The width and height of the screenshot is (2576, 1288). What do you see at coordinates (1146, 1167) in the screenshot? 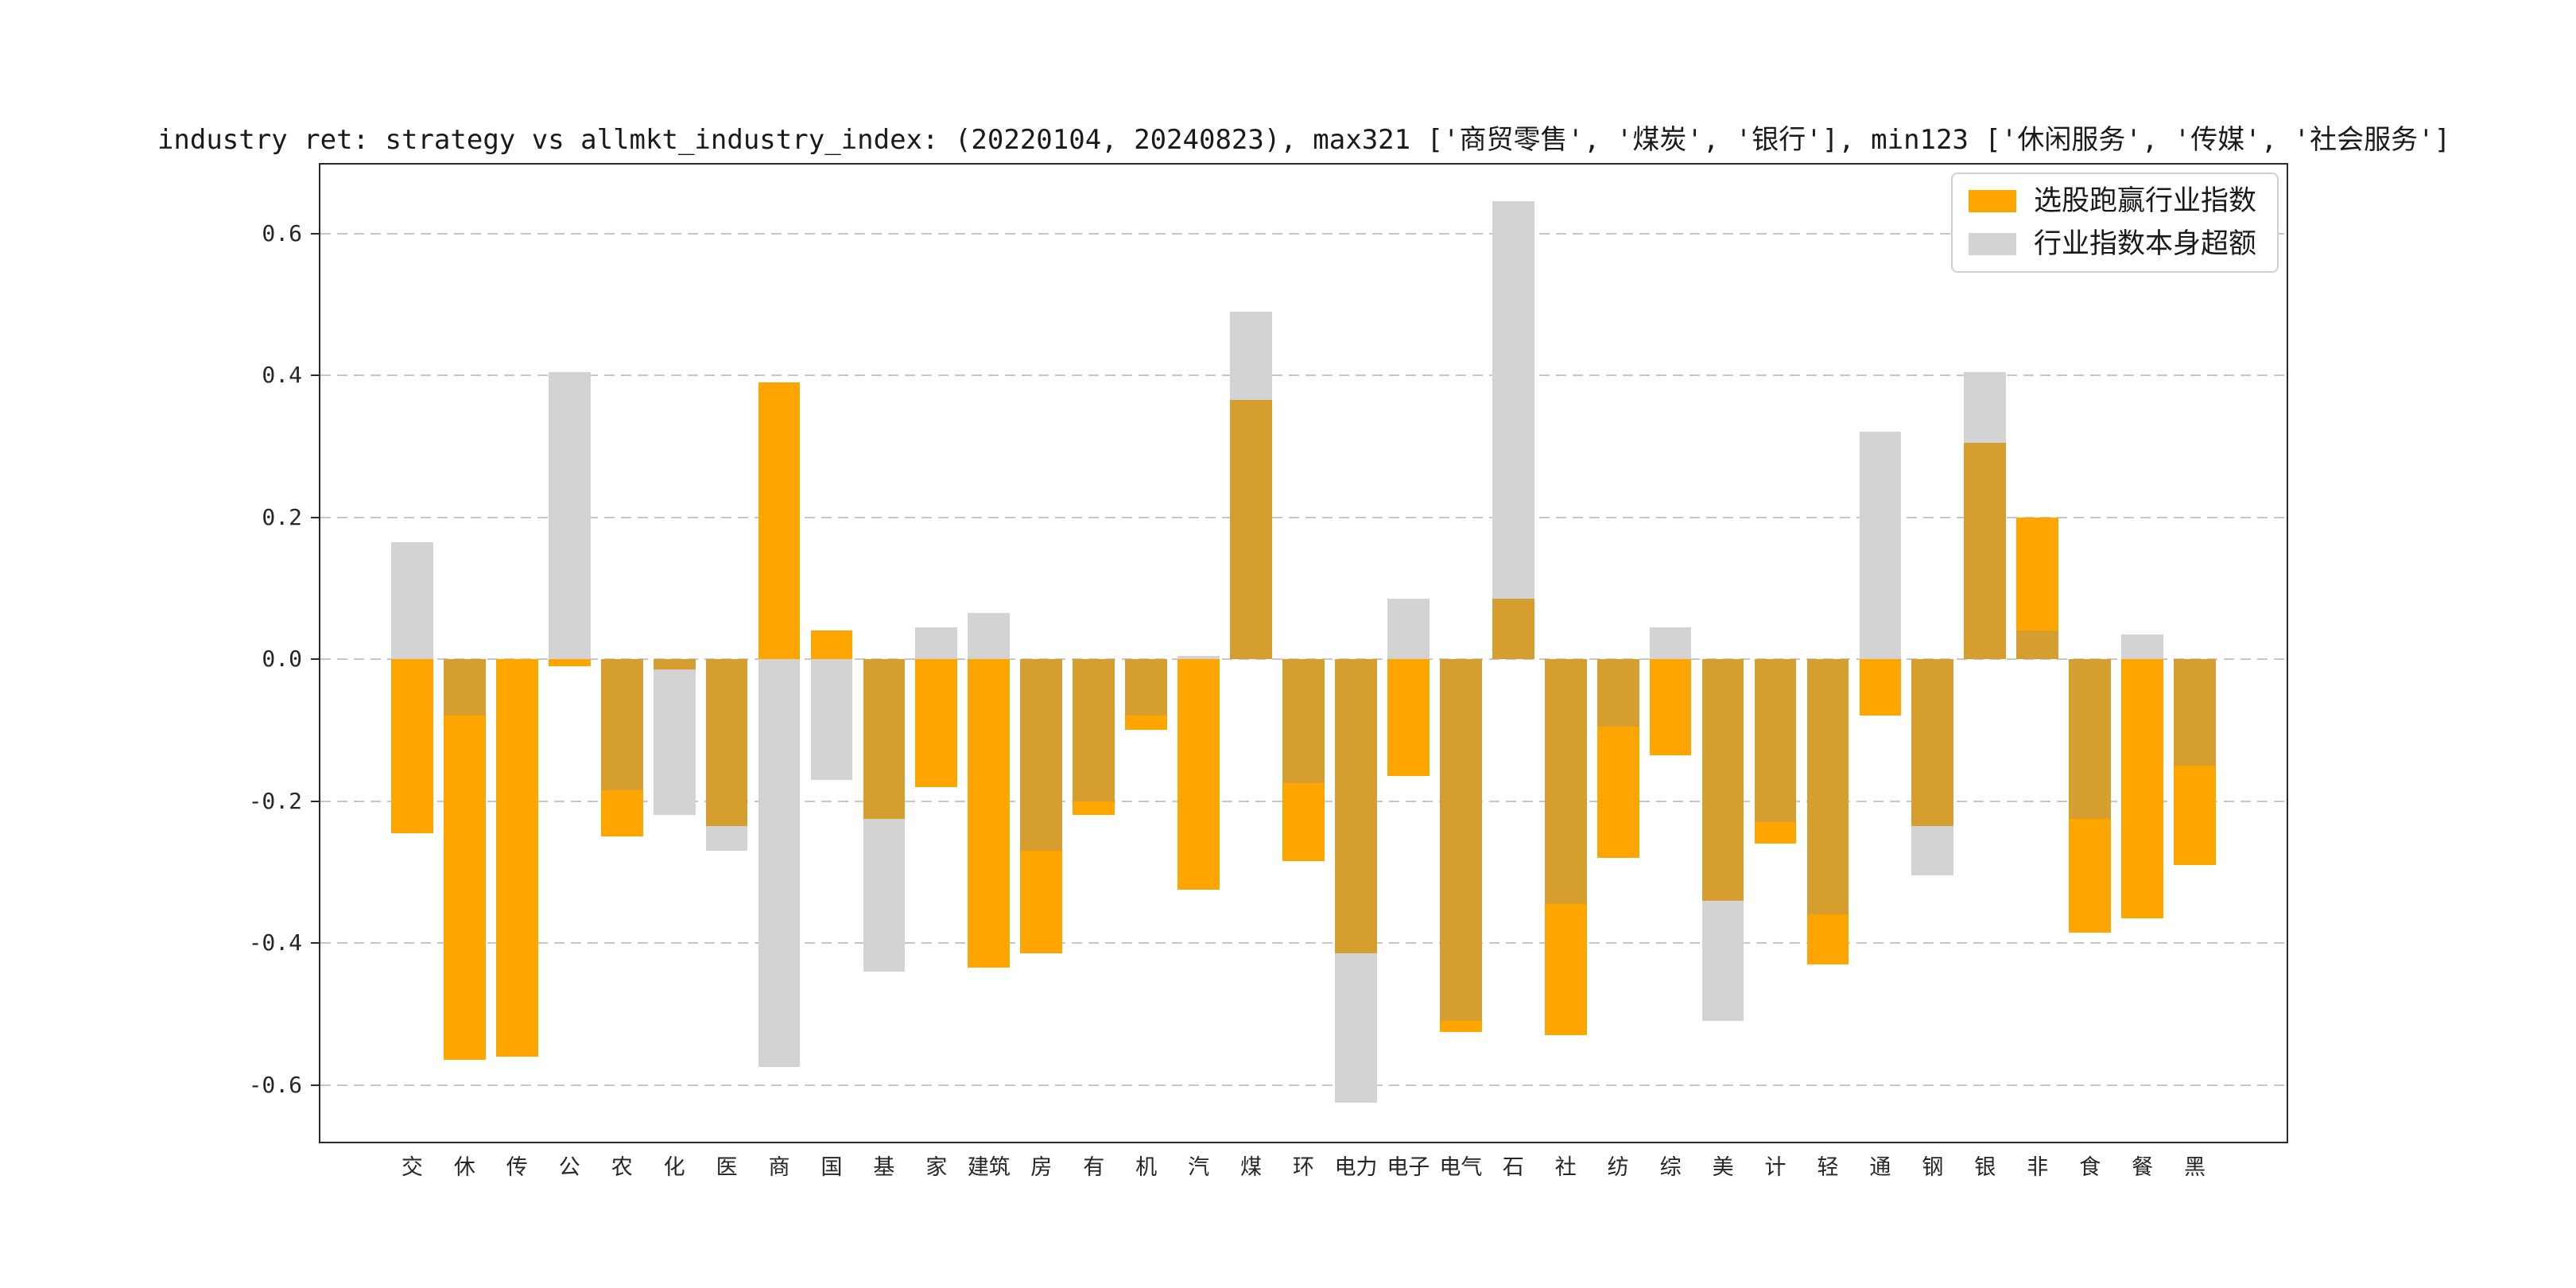
I see `x-tick-label: 机` at bounding box center [1146, 1167].